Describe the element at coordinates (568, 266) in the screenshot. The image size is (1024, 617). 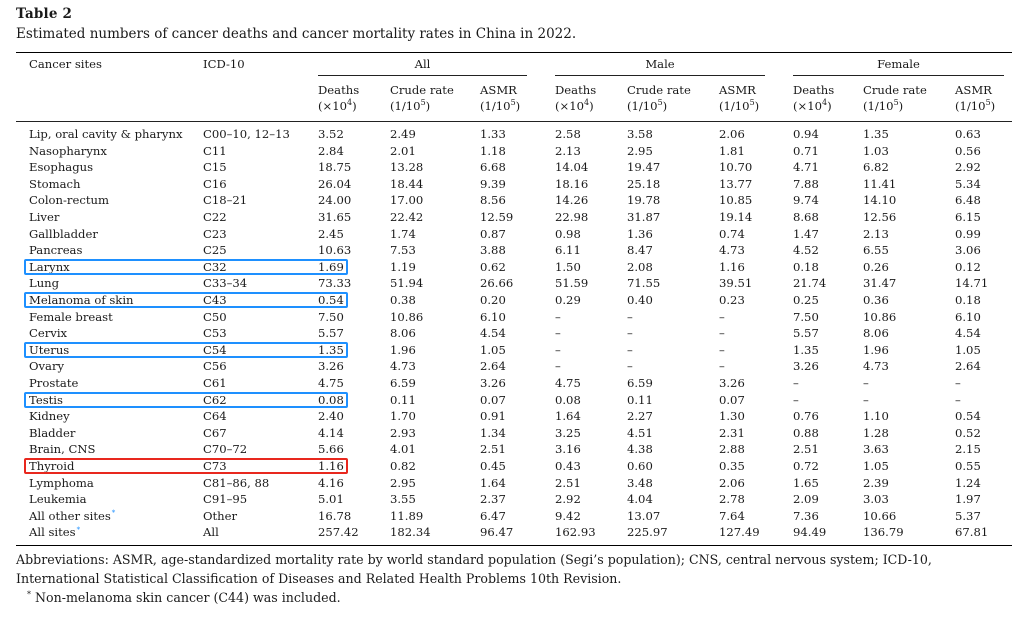
I see `cell-value: 1.50` at that location.